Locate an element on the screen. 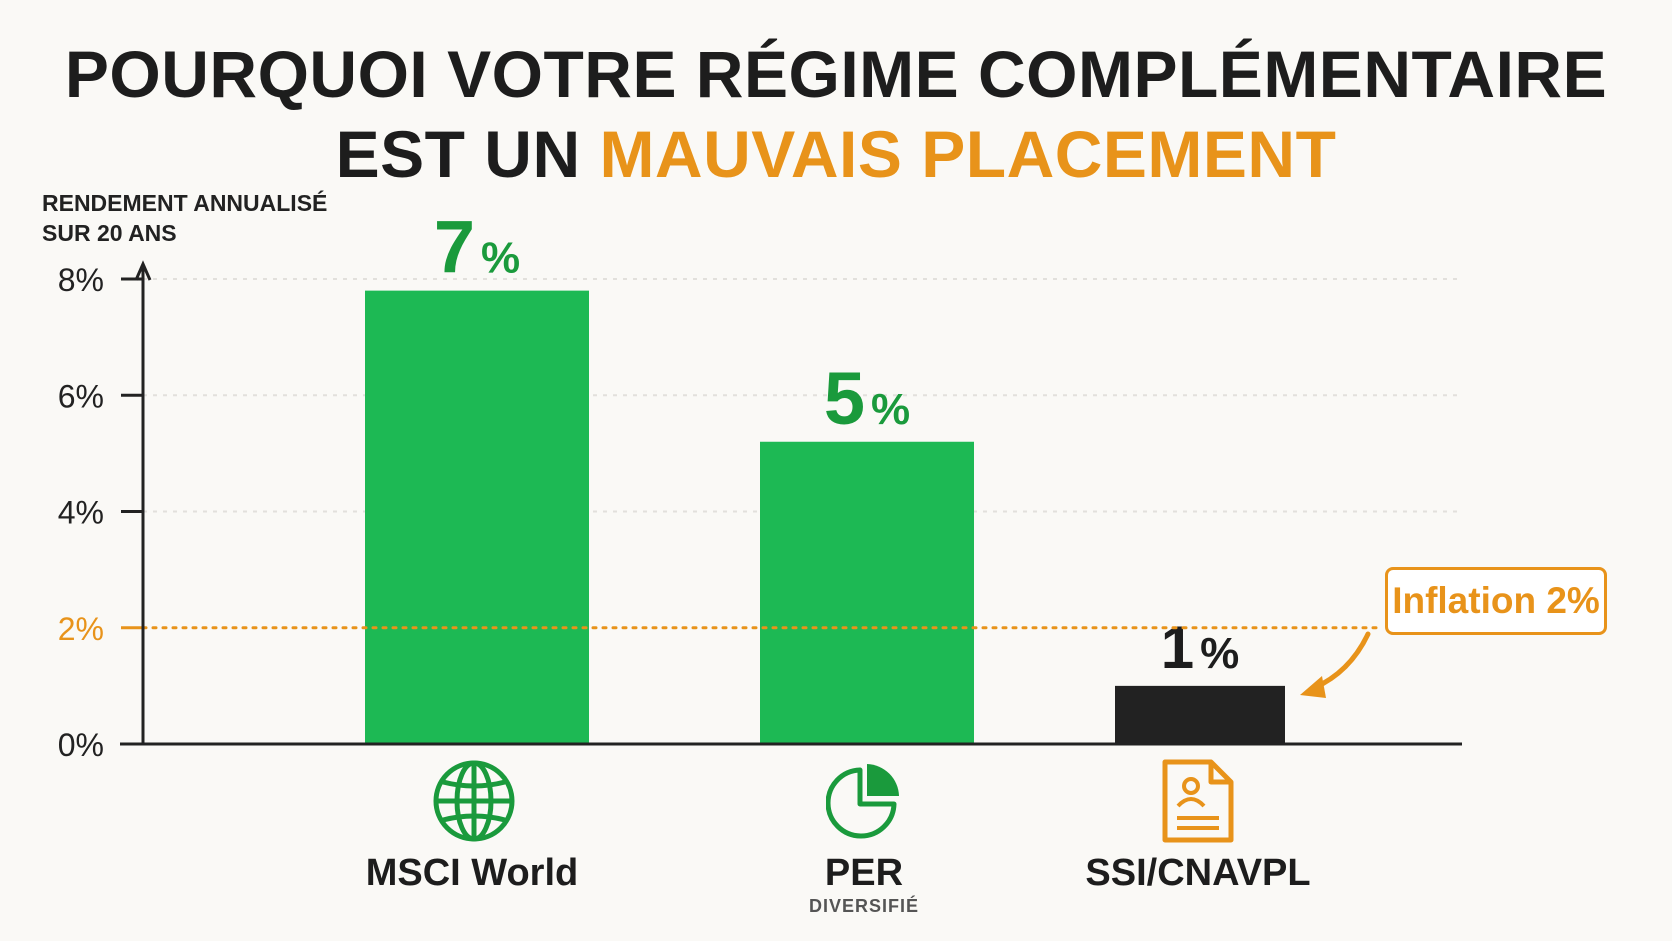 This screenshot has width=1672, height=941. inflation-annotation: Inflation 2% is located at coordinates (1496, 601).